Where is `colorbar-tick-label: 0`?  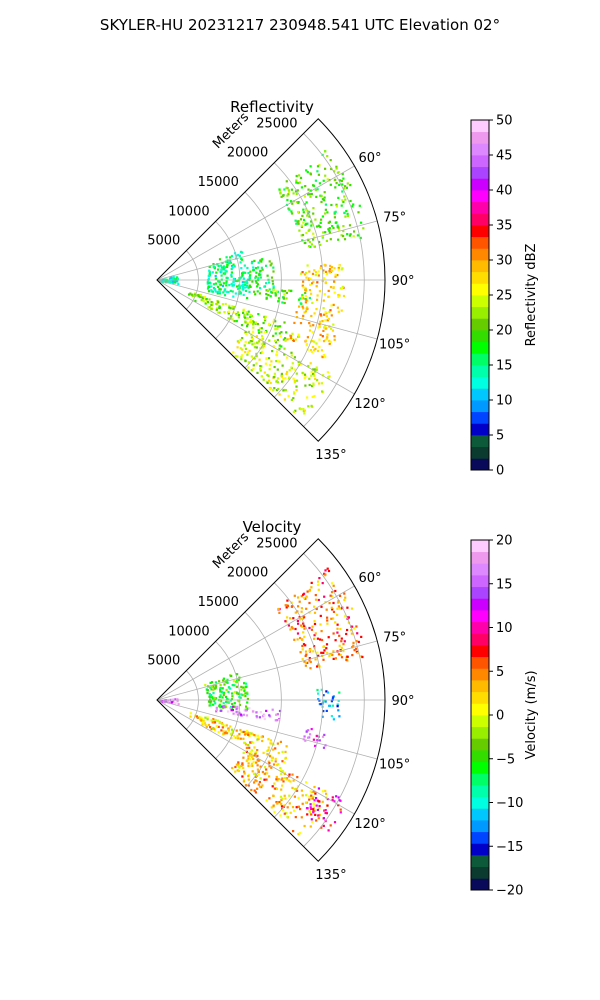 colorbar-tick-label: 0 is located at coordinates (500, 716).